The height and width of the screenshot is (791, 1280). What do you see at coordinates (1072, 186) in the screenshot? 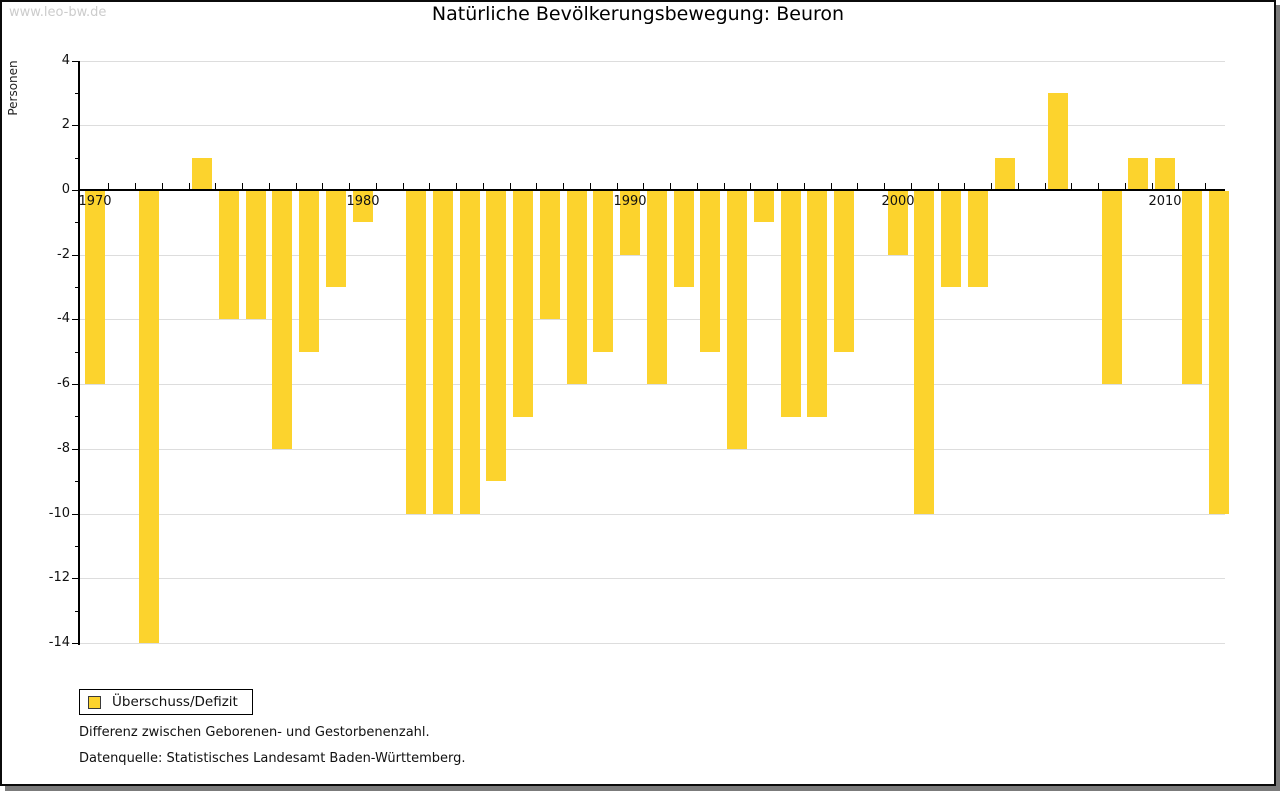
I see `x-tick-2006` at bounding box center [1072, 186].